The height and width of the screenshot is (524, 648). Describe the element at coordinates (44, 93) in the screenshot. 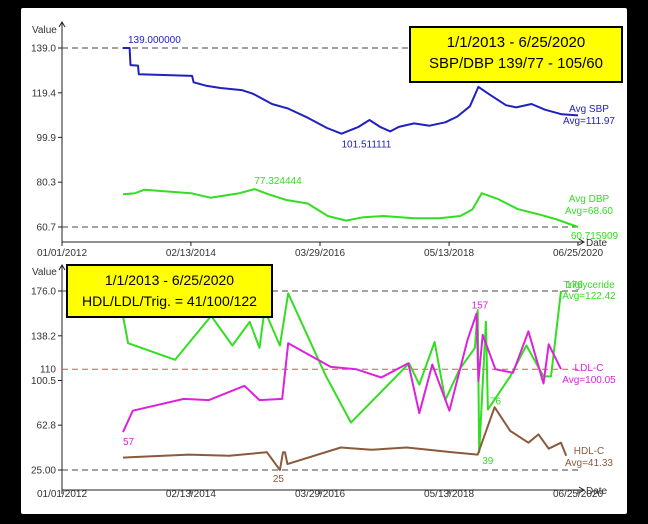

I see `y-tick-label: 119.4` at that location.